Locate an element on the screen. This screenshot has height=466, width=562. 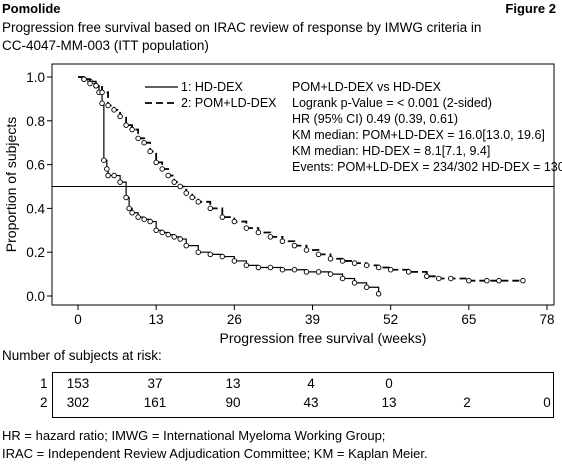
risk-row-label: 1 is located at coordinates (44, 383).